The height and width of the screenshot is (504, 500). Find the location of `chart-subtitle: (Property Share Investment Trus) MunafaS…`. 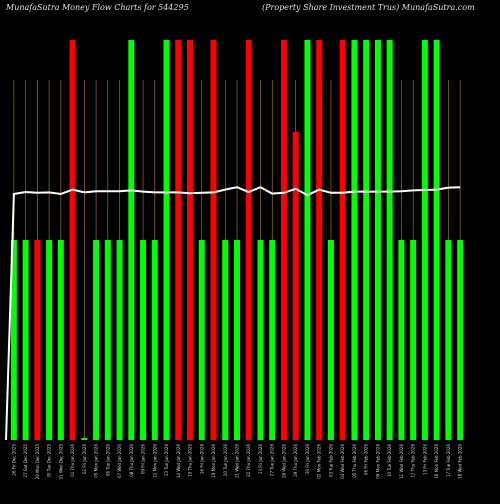

chart-subtitle: (Property Share Investment Trus) MunafaS… is located at coordinates (368, 7).